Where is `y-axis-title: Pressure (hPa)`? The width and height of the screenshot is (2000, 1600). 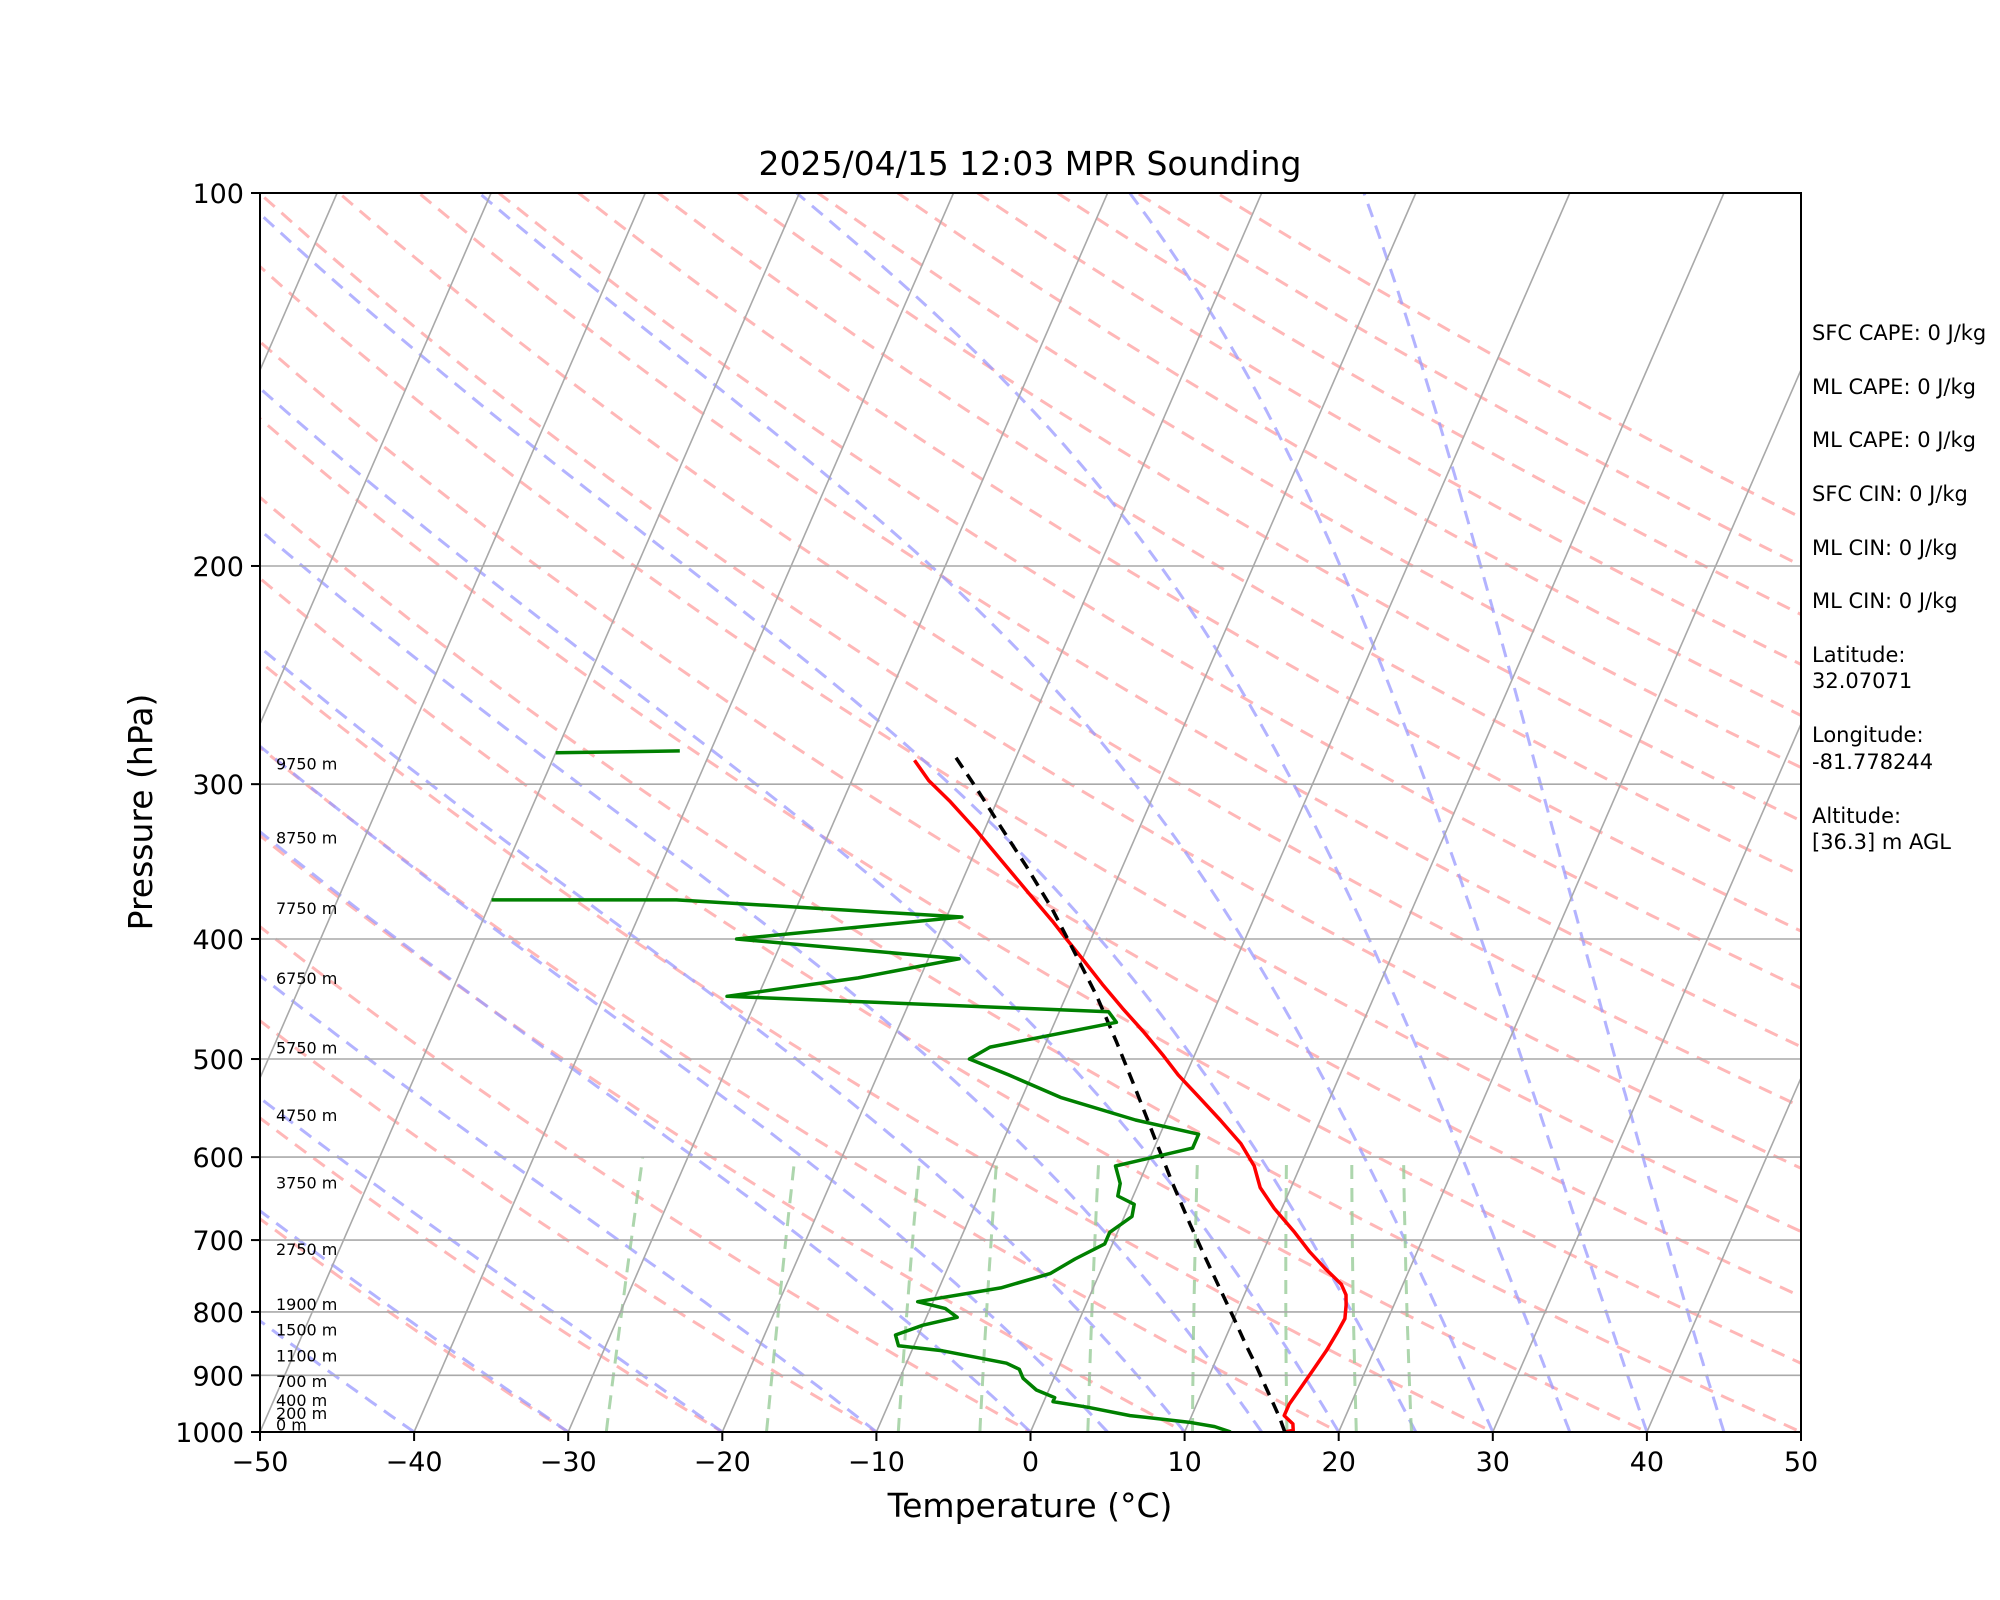
y-axis-title: Pressure (hPa) is located at coordinates (140, 812).